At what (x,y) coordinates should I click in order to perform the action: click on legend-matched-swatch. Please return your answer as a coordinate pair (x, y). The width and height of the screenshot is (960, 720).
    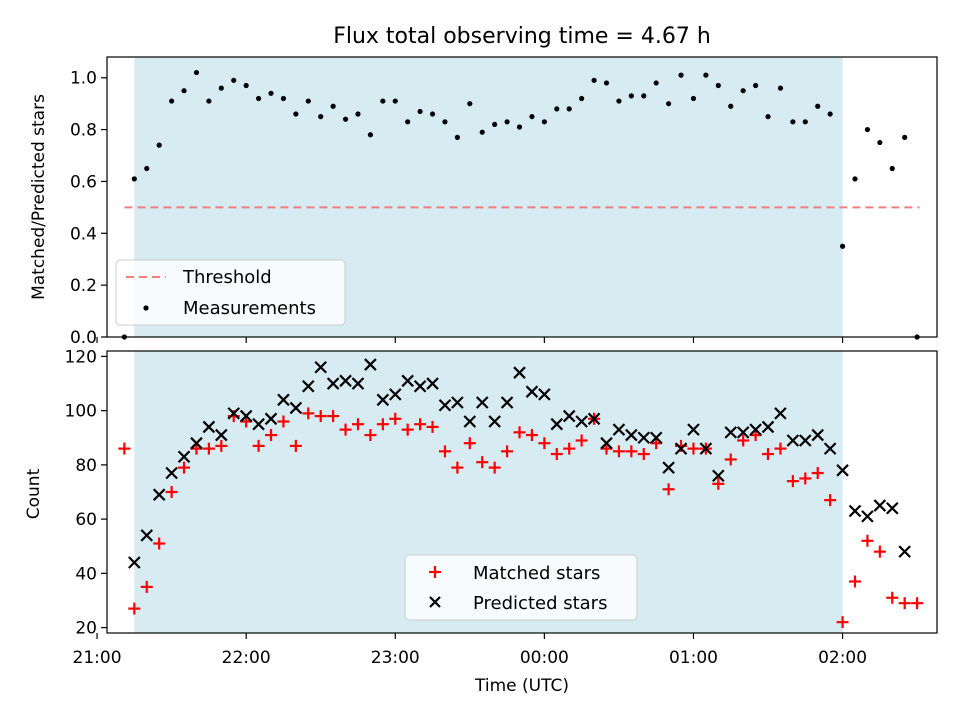
    Looking at the image, I should click on (435, 572).